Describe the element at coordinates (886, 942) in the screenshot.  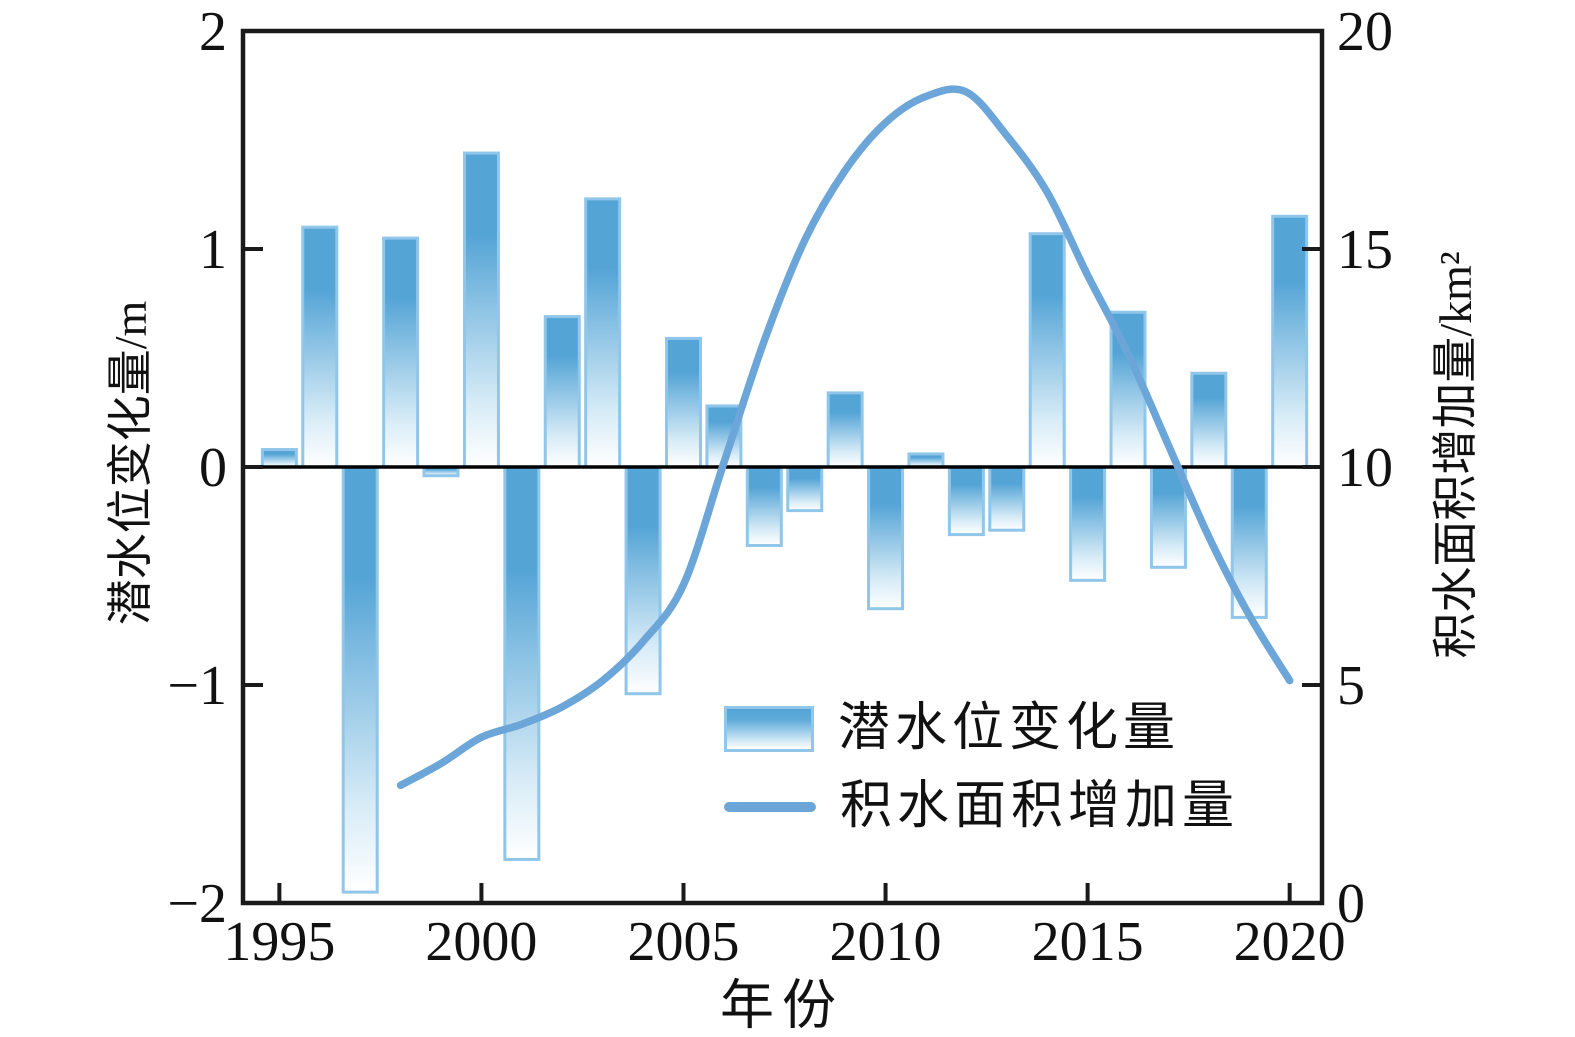
I see `x-tick-label-2010: 2010` at that location.